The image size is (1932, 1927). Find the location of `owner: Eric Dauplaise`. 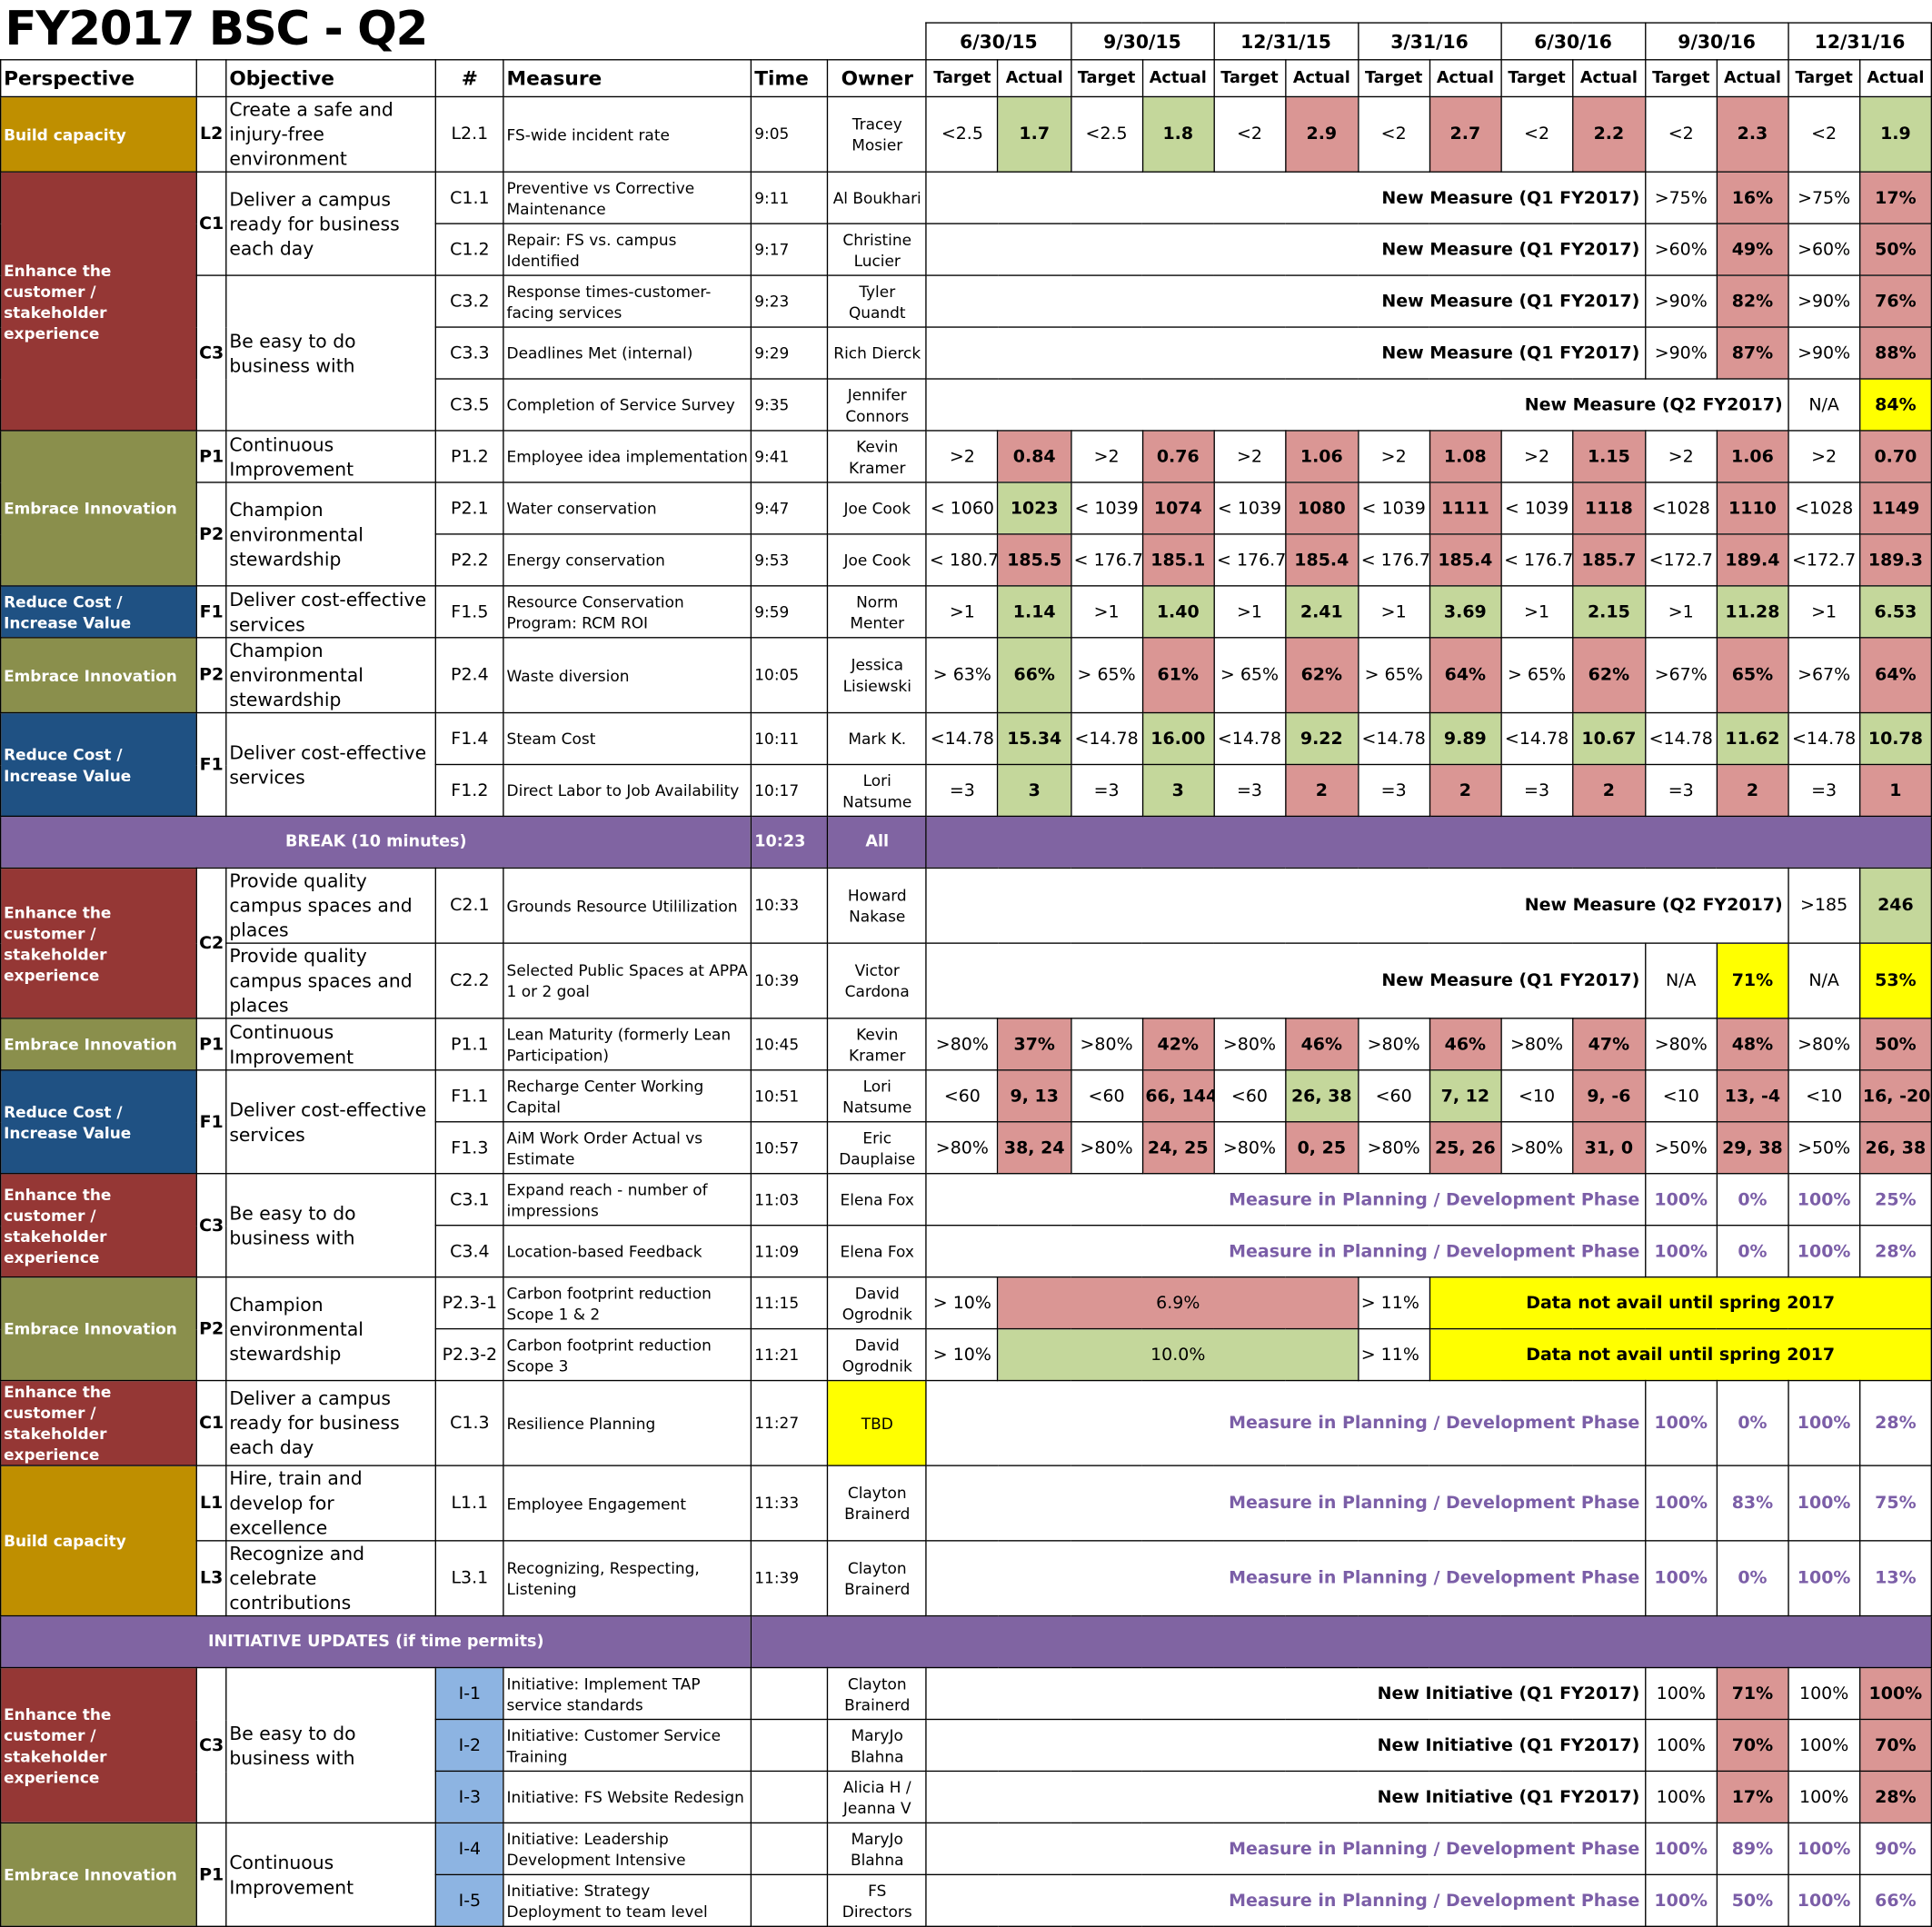

owner: Eric Dauplaise is located at coordinates (878, 1148).